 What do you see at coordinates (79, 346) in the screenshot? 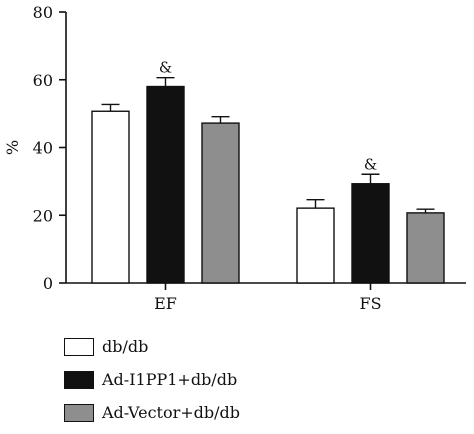
I see `legend-swatch-db-db` at bounding box center [79, 346].